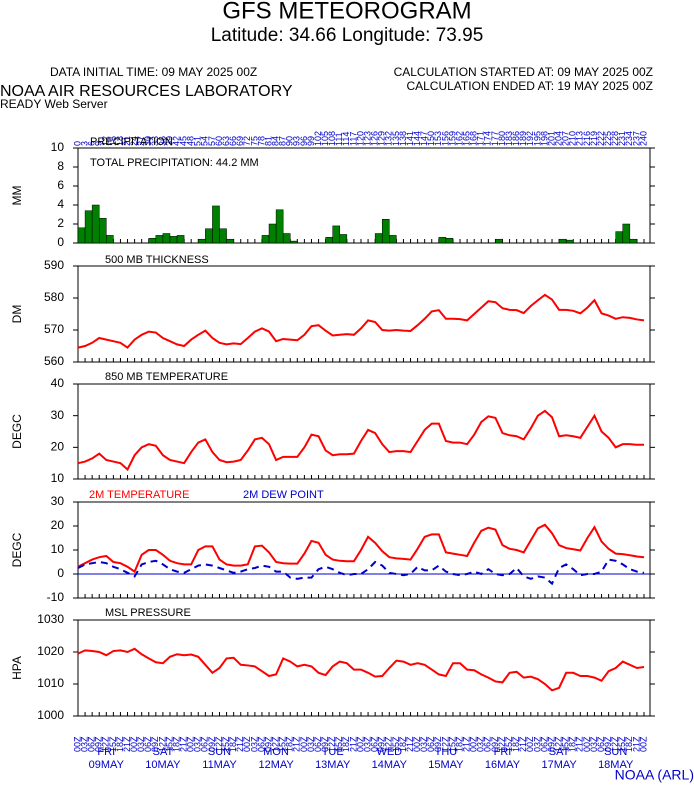  I want to click on forecast-hour-label: 159, so click(452, 138).